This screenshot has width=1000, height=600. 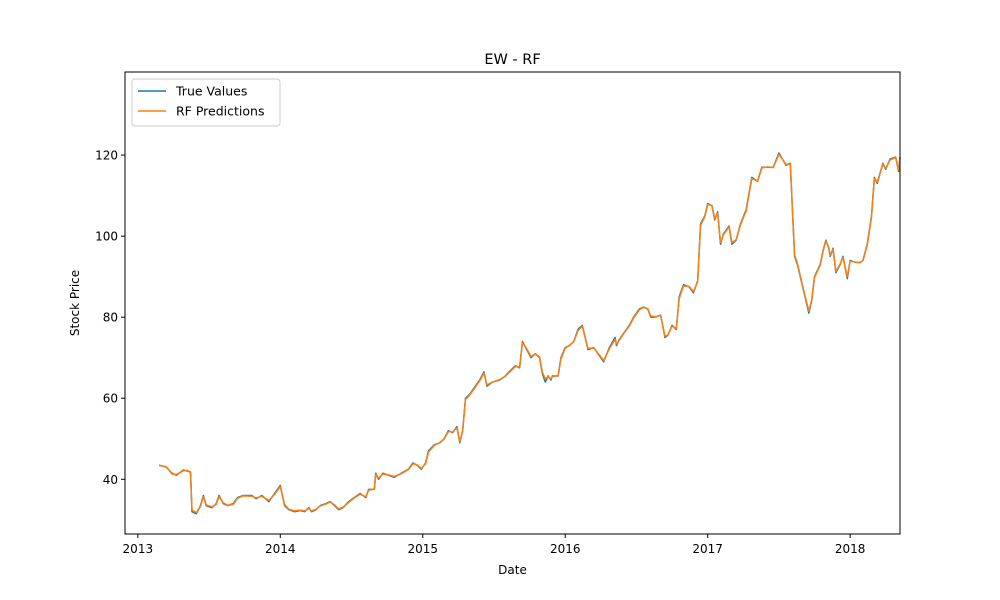 What do you see at coordinates (106, 237) in the screenshot?
I see `y-tick-label: 100` at bounding box center [106, 237].